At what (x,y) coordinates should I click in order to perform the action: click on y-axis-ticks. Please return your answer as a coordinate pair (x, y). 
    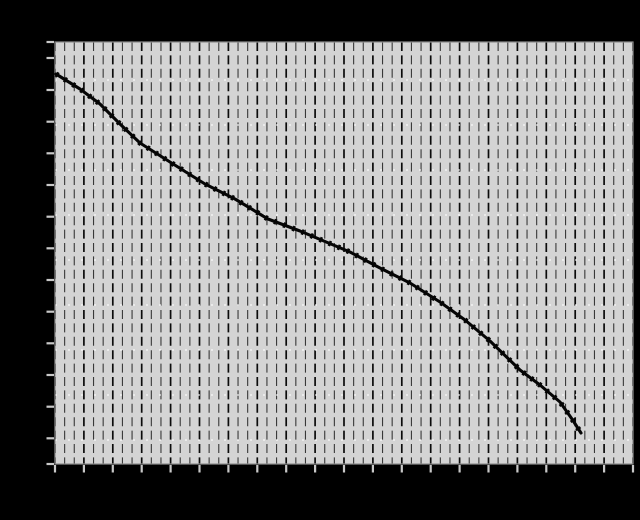
    Looking at the image, I should click on (50, 253).